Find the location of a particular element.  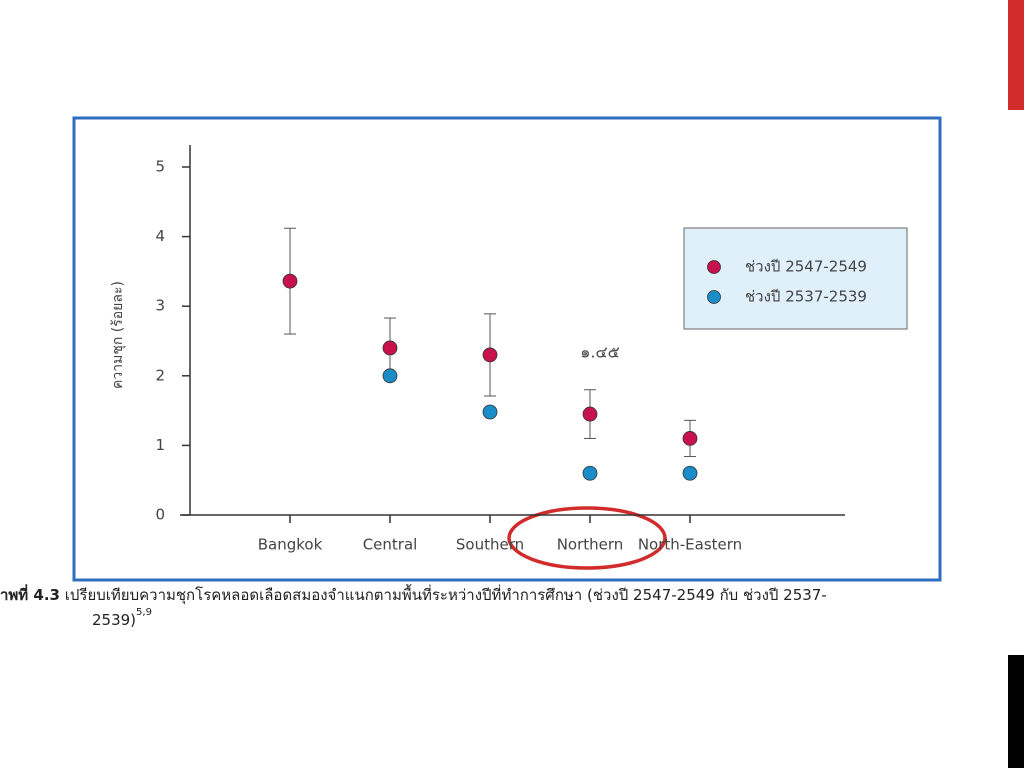

y-axis-label: ความชุก (ร้อยละ) is located at coordinates (118, 335).